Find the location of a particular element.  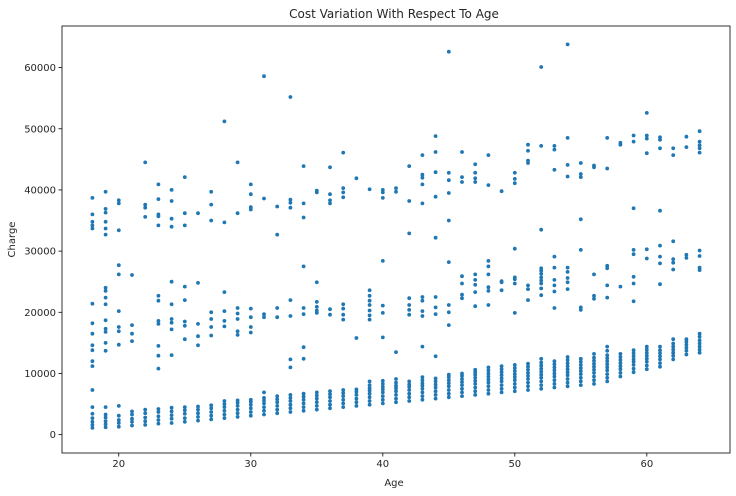

chart-title: Cost Variation With Respect To Age is located at coordinates (394, 14).